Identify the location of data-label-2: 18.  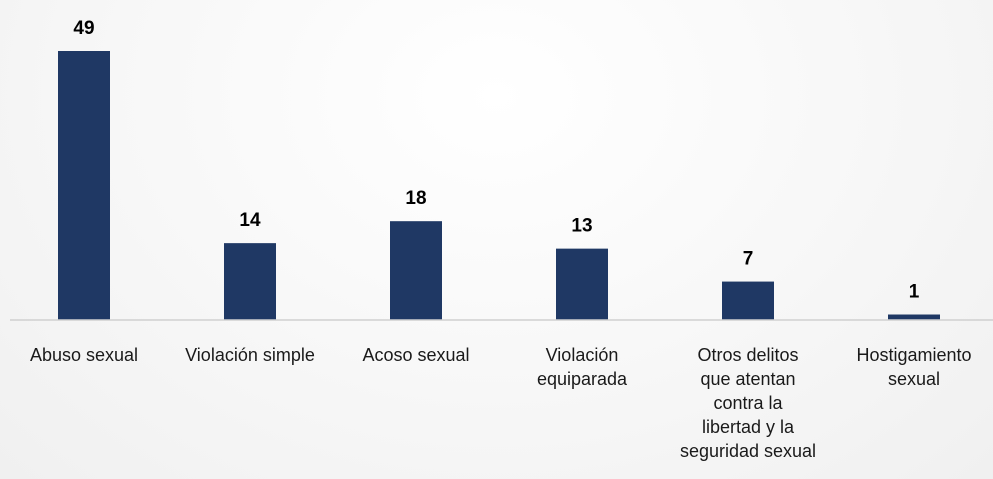
(415, 198).